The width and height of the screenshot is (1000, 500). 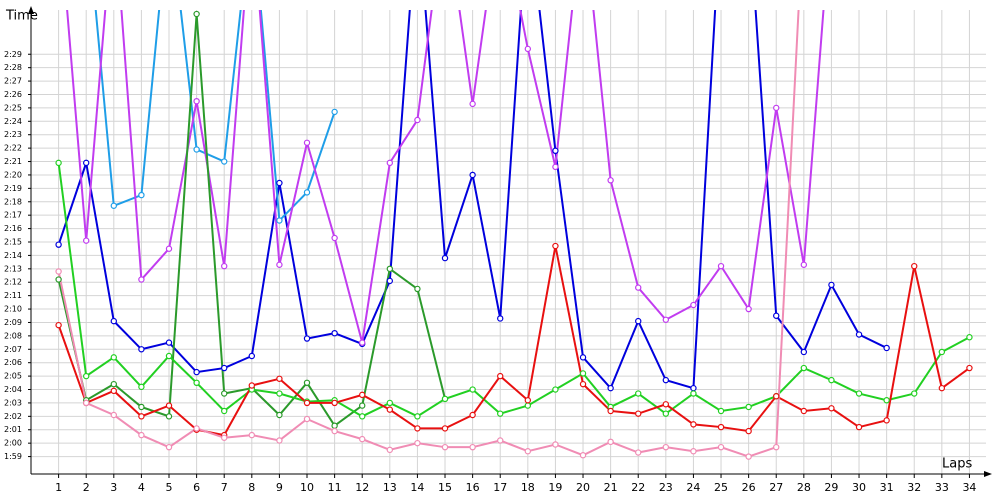 I want to click on y-tick-label: 2:13, so click(x=13, y=268).